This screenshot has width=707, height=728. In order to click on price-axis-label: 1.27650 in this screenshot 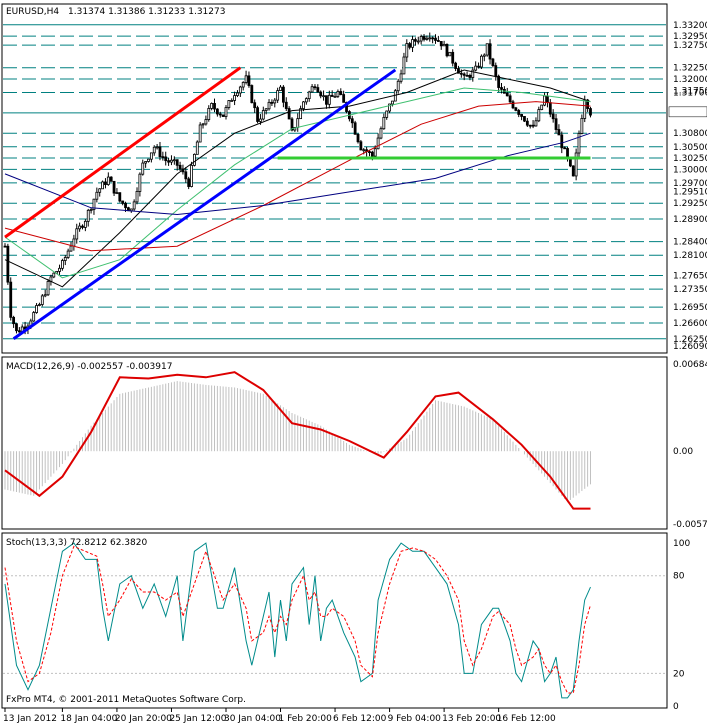, I will do `click(690, 277)`.